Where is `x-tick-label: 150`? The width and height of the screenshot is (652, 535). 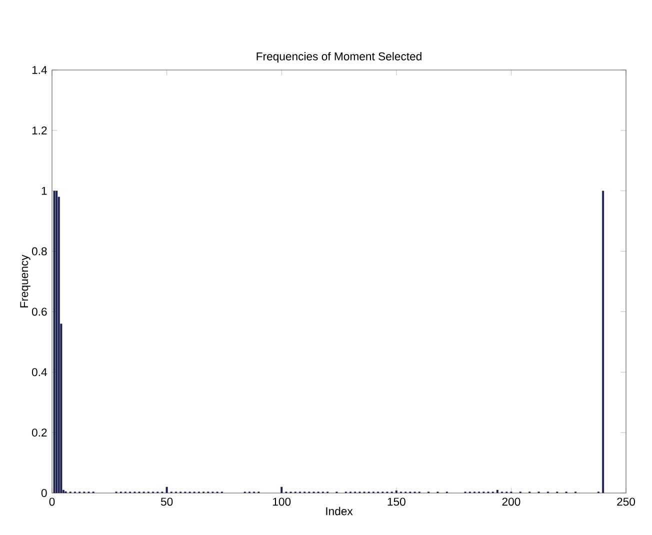 x-tick-label: 150 is located at coordinates (397, 502).